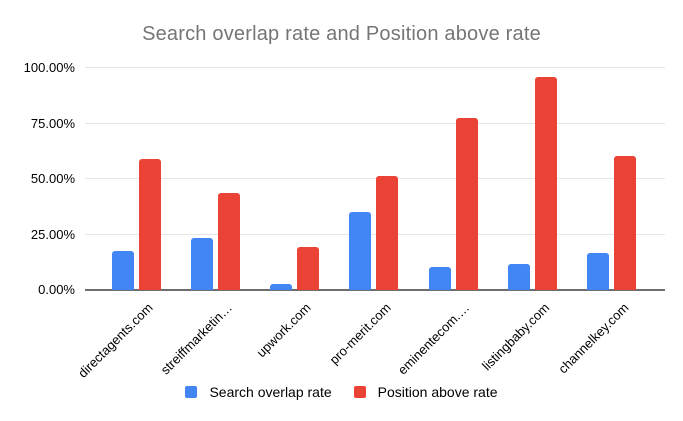 The height and width of the screenshot is (421, 683). I want to click on legend-item-position-above-rate: Position above rate, so click(425, 392).